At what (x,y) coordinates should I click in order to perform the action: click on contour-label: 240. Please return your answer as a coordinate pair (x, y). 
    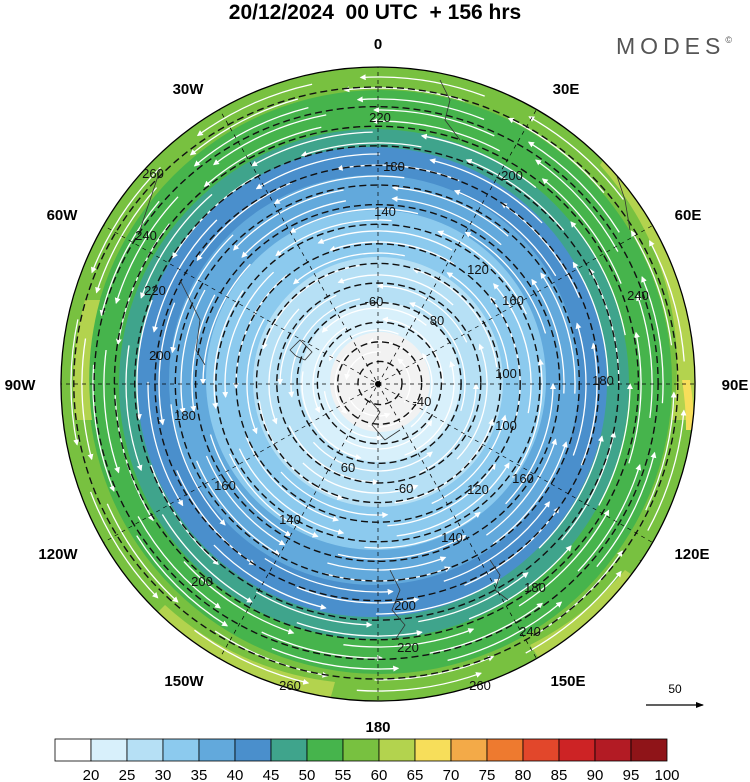
    Looking at the image, I should click on (638, 295).